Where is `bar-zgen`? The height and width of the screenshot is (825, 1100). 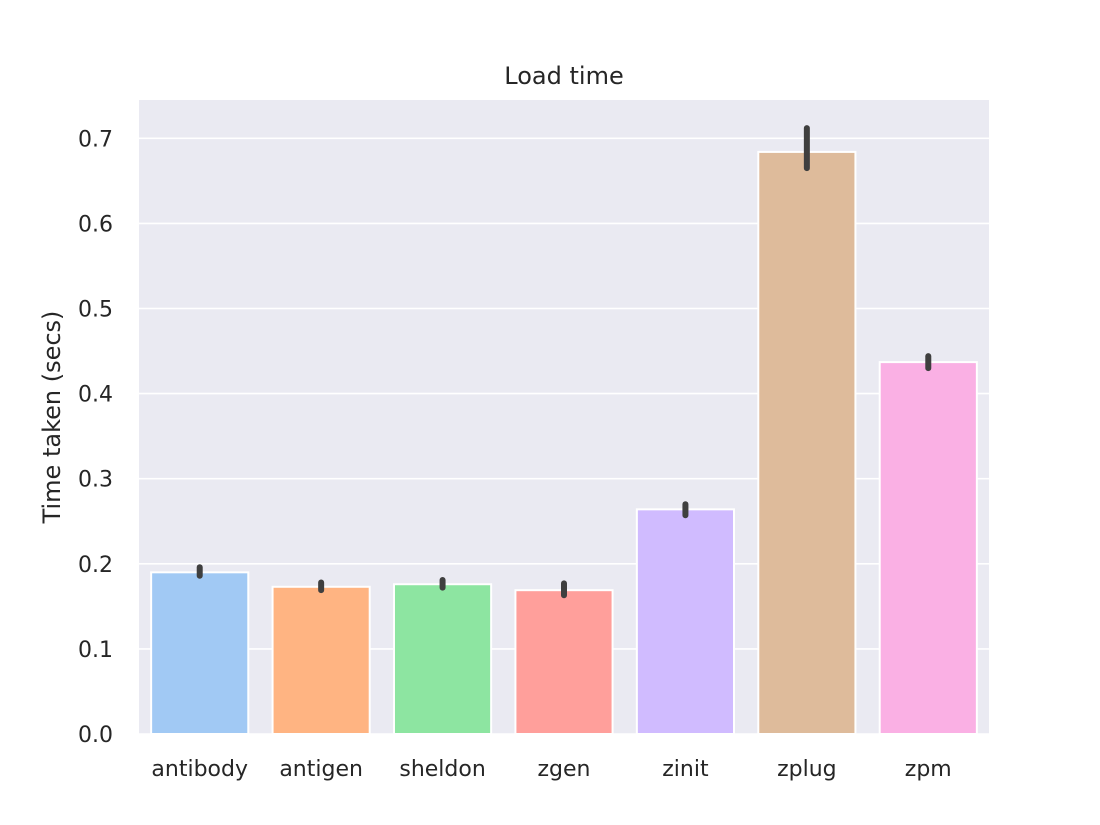
bar-zgen is located at coordinates (564, 662).